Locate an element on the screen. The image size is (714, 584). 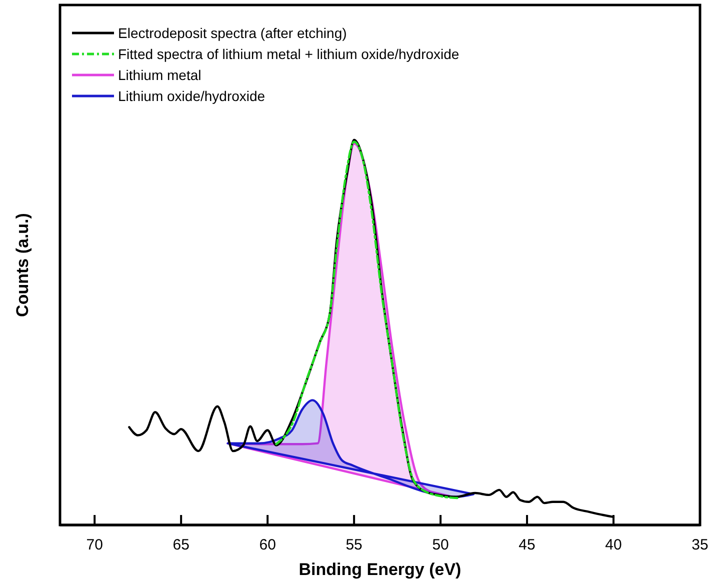
x-tick-label: 70 is located at coordinates (94, 545).